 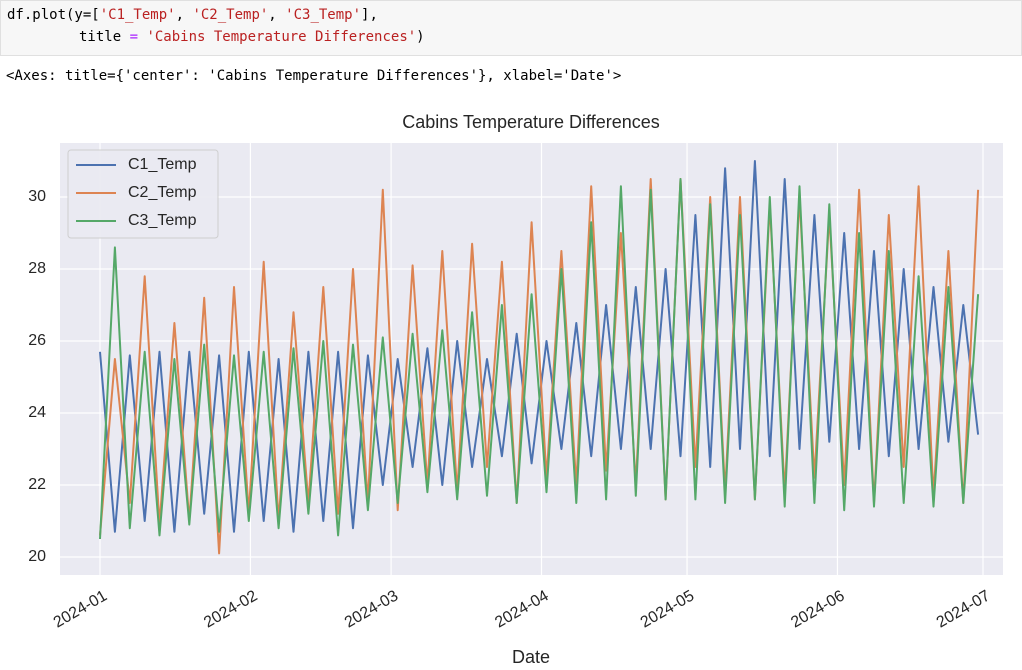 What do you see at coordinates (369, 15) in the screenshot?
I see `code-token: ],` at bounding box center [369, 15].